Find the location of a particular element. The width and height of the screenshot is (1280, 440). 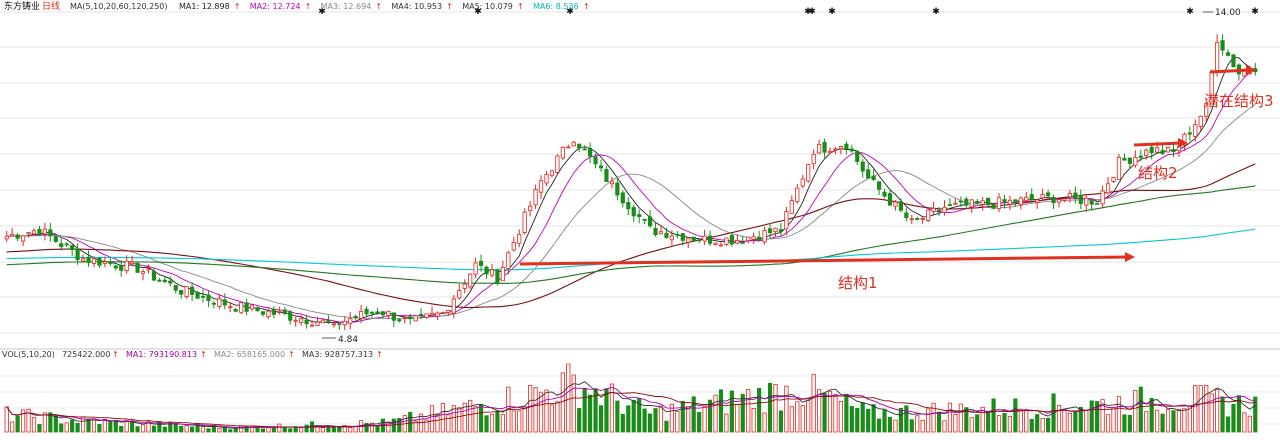

ma-value-3: MA3: 12.694 is located at coordinates (346, 6).